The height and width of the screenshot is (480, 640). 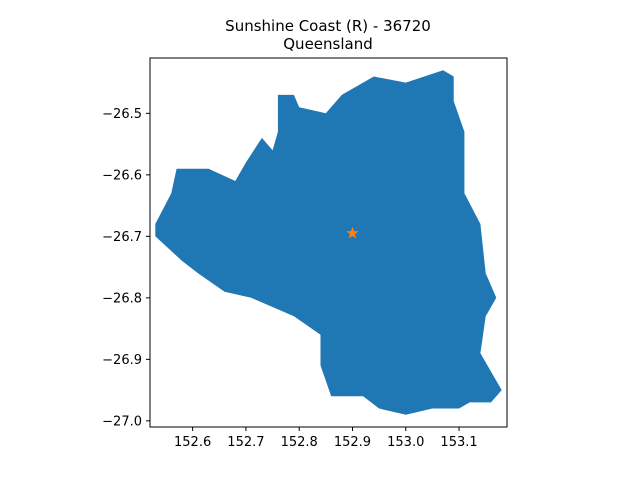 I want to click on y-tick-label: −26.7, so click(x=122, y=237).